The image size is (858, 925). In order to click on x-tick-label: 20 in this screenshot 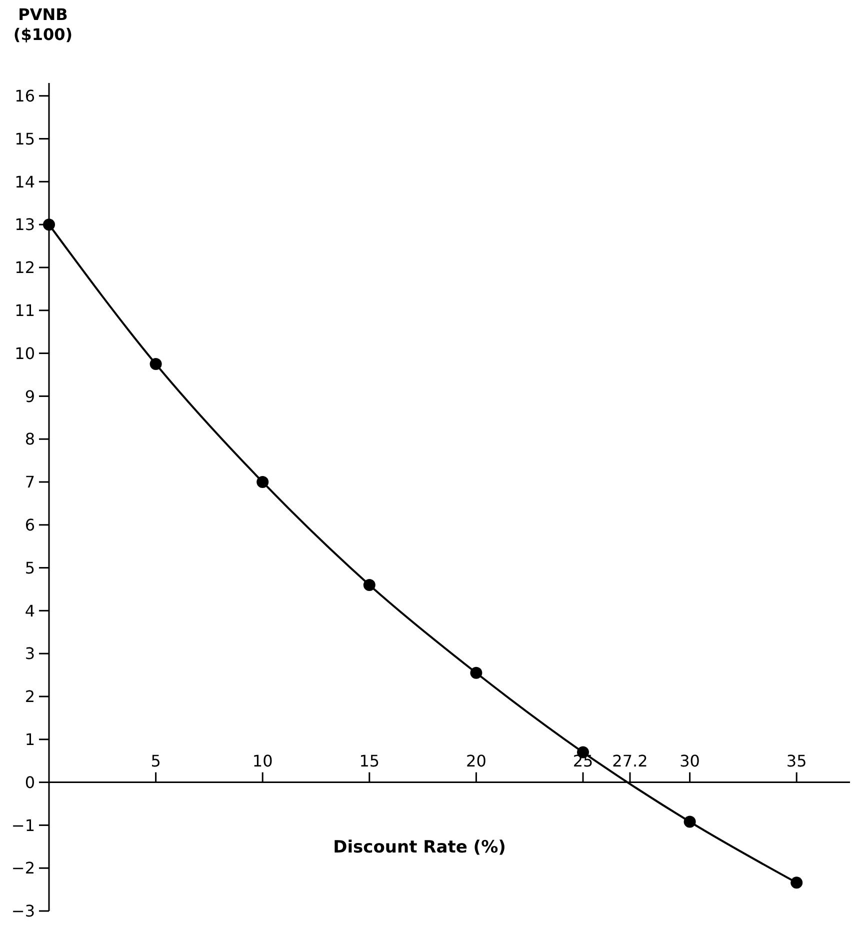, I will do `click(476, 760)`.